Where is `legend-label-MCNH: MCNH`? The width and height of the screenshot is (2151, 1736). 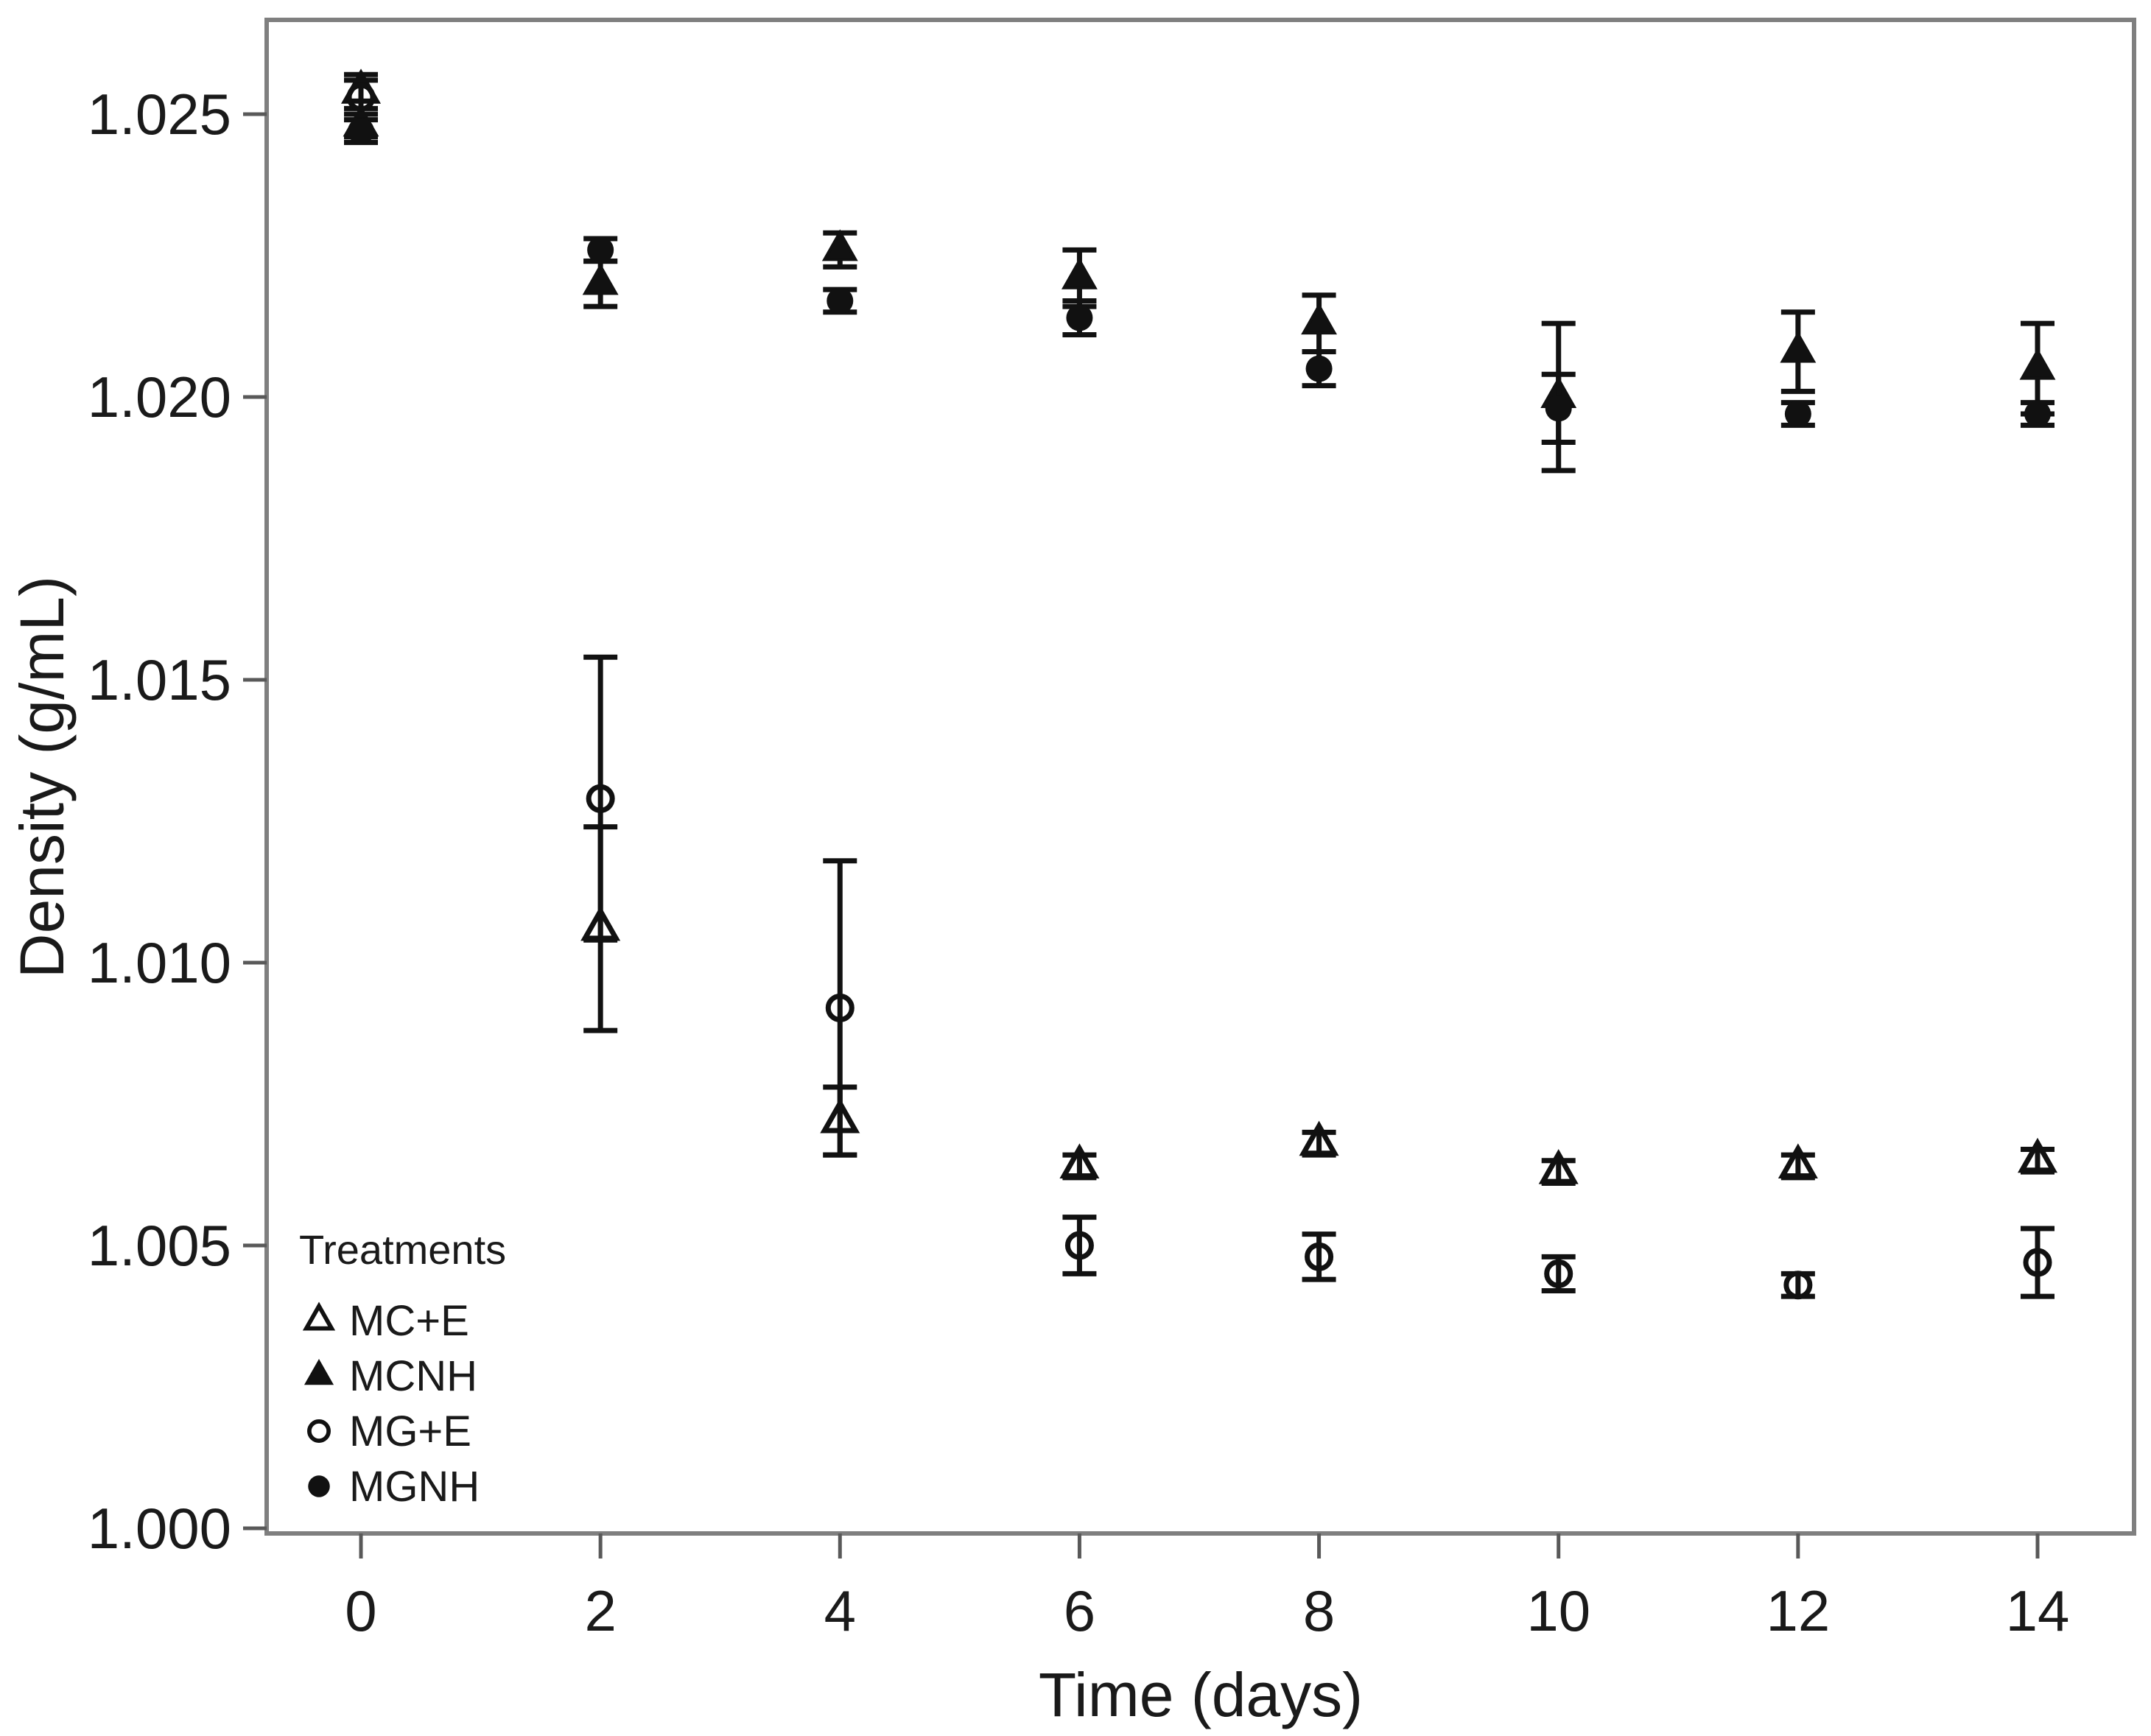
legend-label-MCNH: MCNH is located at coordinates (413, 1376).